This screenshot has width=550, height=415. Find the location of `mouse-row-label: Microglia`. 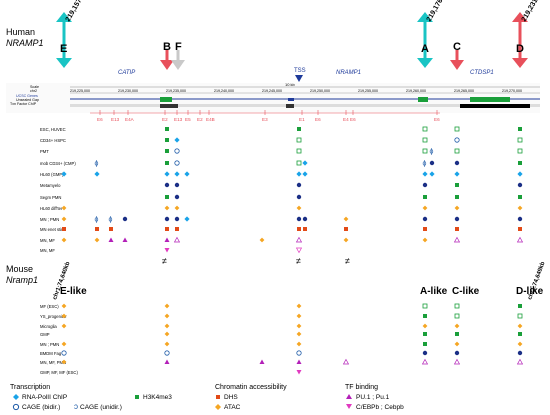

mouse-row-label: Microglia is located at coordinates (48, 326).